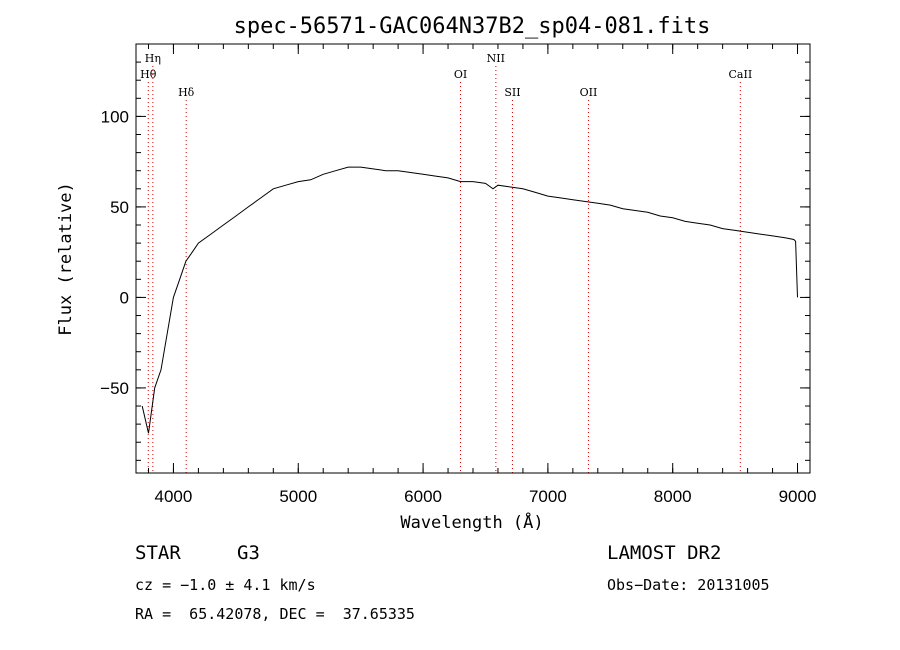 The image size is (900, 650). I want to click on x-axis-label: Wavelength (Å), so click(471, 522).